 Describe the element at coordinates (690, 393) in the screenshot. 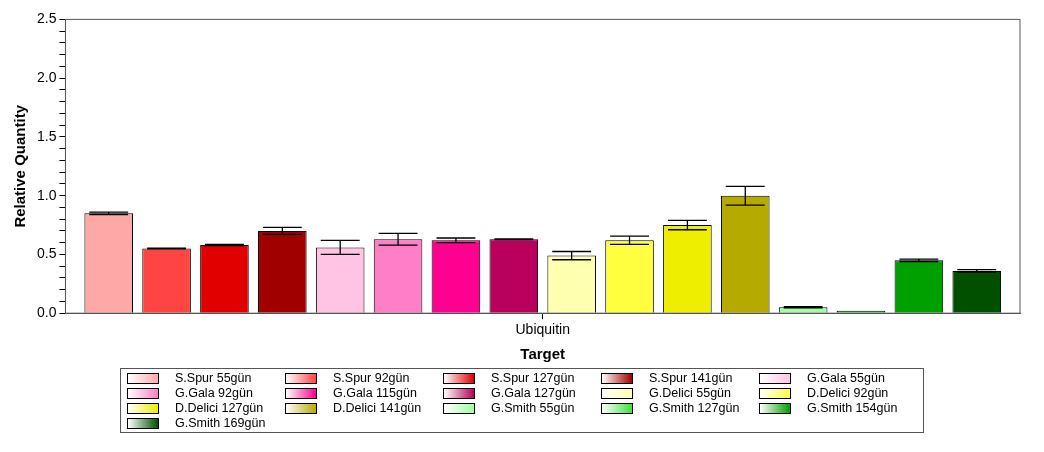

I see `legend-label: G.Delici 55gün` at that location.